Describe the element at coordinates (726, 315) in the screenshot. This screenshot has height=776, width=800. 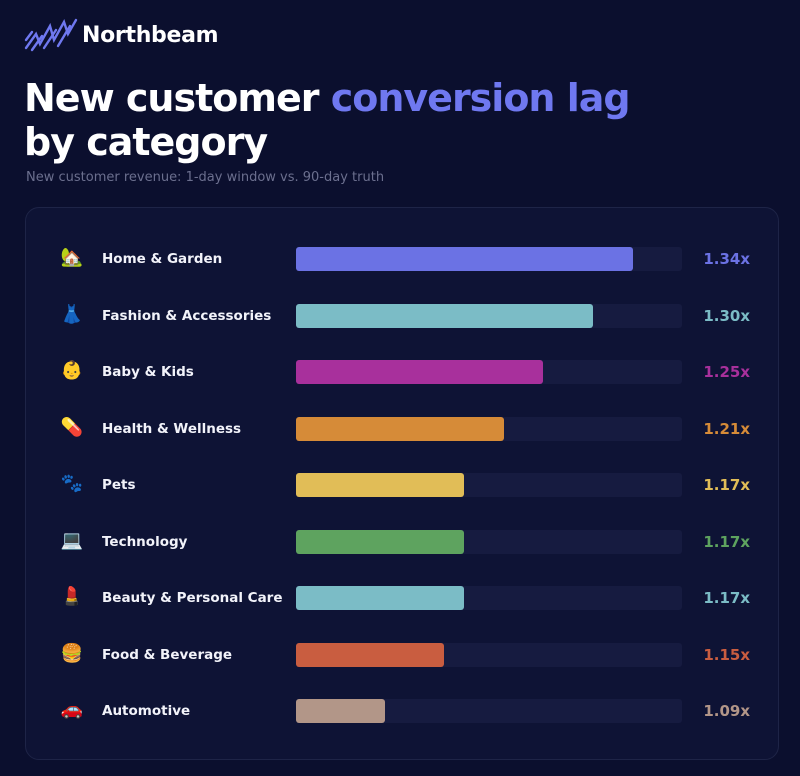
I see `value-label: 1.30x` at that location.